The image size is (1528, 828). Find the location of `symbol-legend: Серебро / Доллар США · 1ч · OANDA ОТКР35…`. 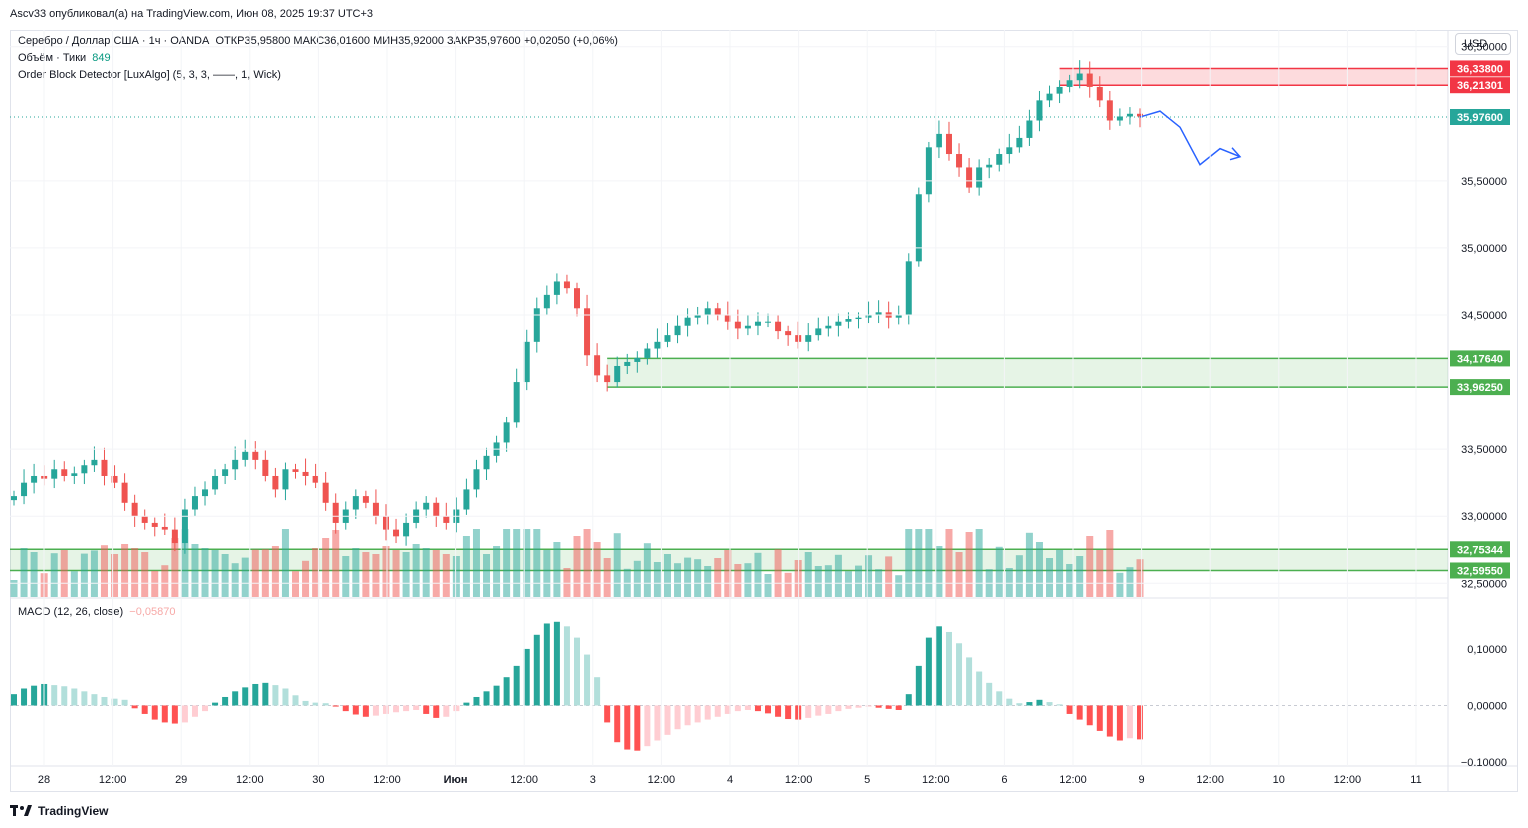

symbol-legend: Серебро / Доллар США · 1ч · OANDA ОТКР35… is located at coordinates (318, 41).